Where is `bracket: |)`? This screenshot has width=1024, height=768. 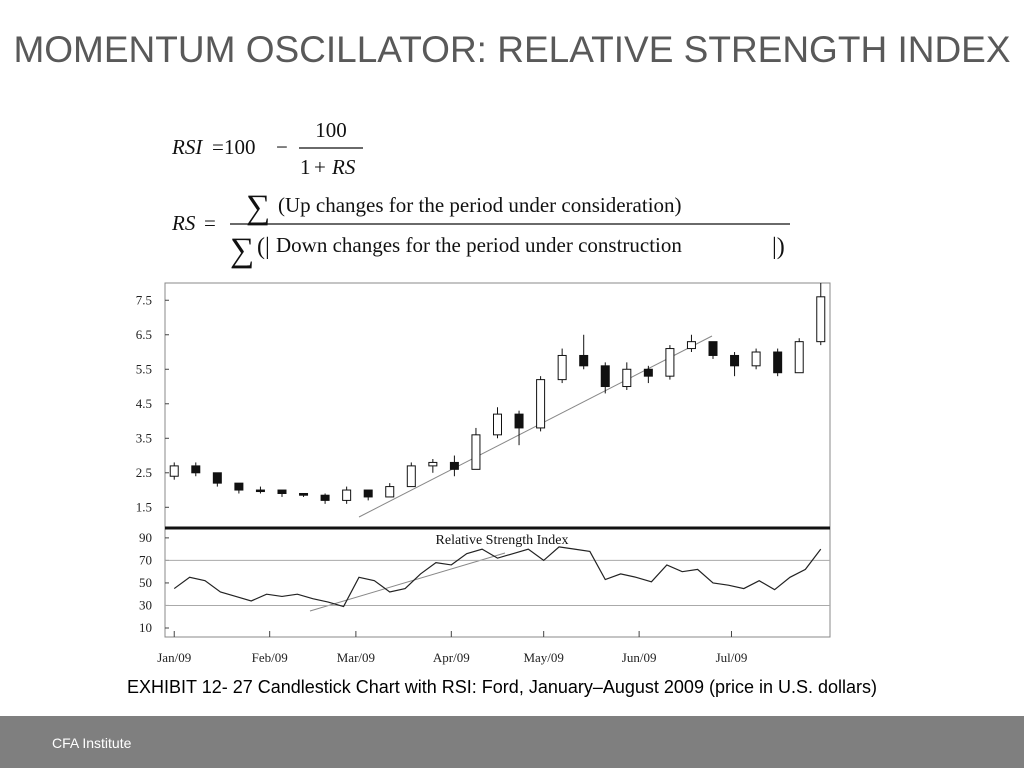 bracket: |) is located at coordinates (778, 247).